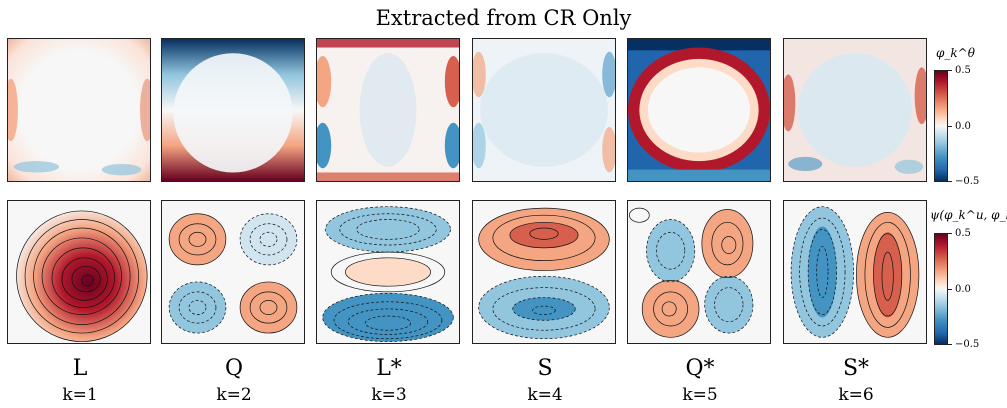 The height and width of the screenshot is (408, 1007). What do you see at coordinates (967, 344) in the screenshot?
I see `colorbar-psi-tick-bottom: −0.5` at bounding box center [967, 344].